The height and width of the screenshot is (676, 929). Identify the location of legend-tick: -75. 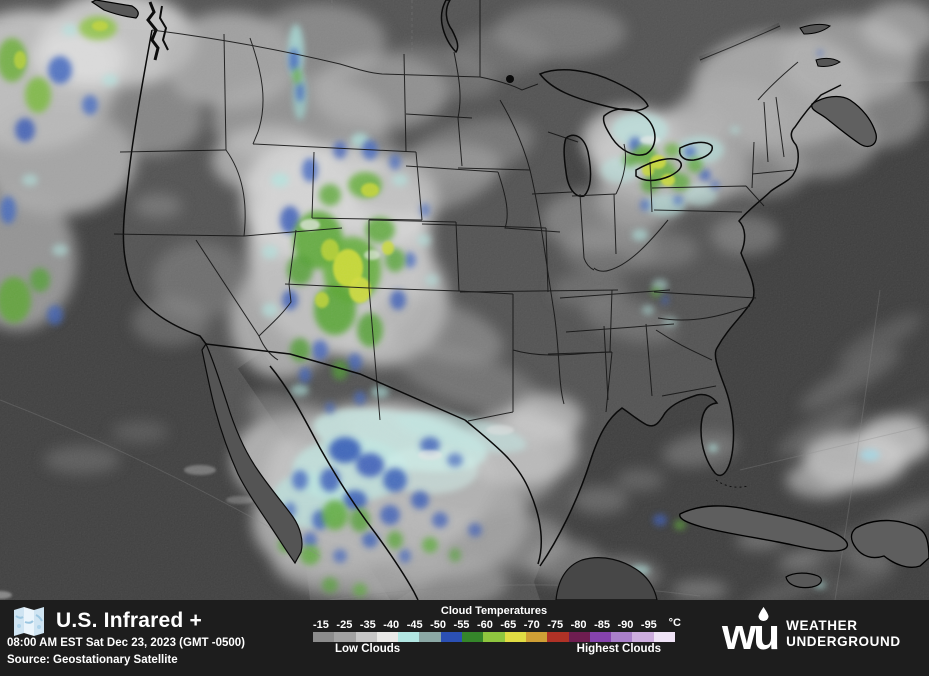
(555, 625).